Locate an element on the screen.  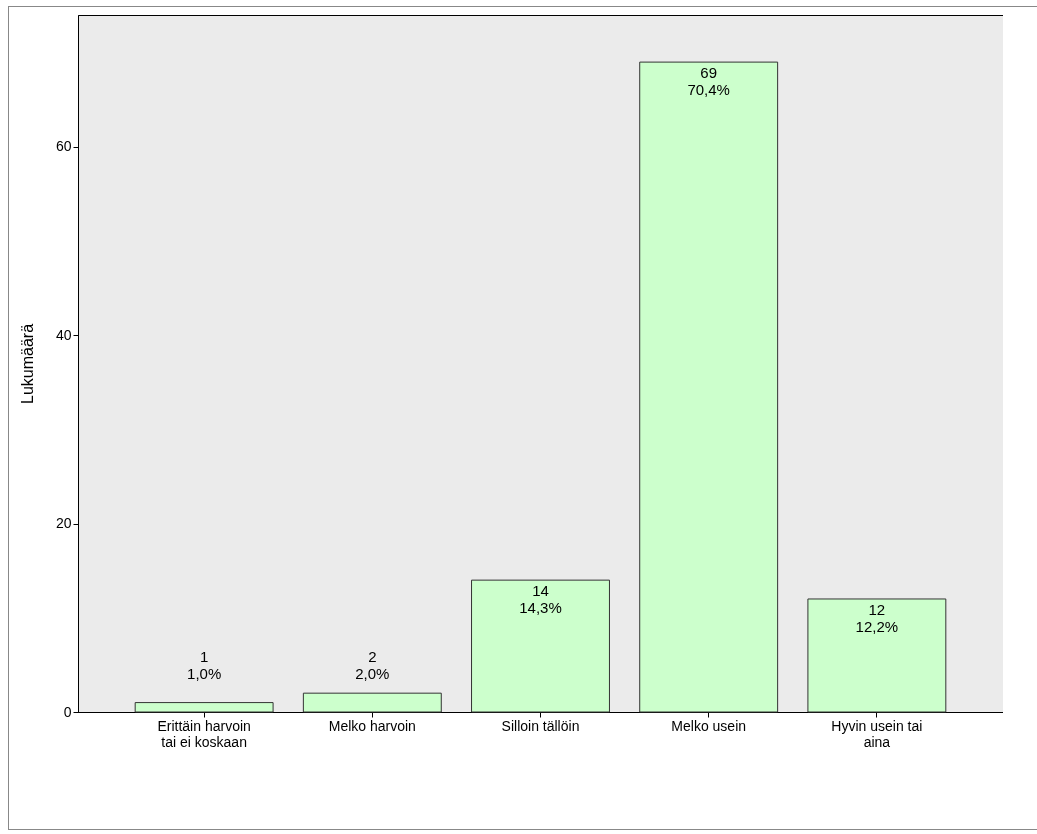
x-tick-label: Melko harvoin is located at coordinates (372, 725).